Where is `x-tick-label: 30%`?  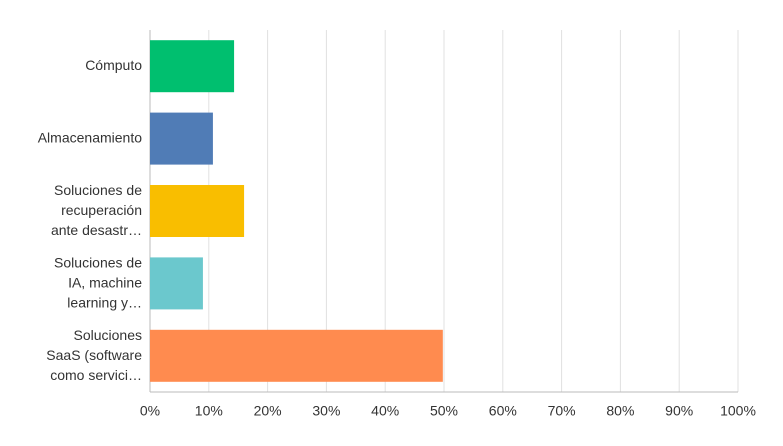
x-tick-label: 30% is located at coordinates (326, 411).